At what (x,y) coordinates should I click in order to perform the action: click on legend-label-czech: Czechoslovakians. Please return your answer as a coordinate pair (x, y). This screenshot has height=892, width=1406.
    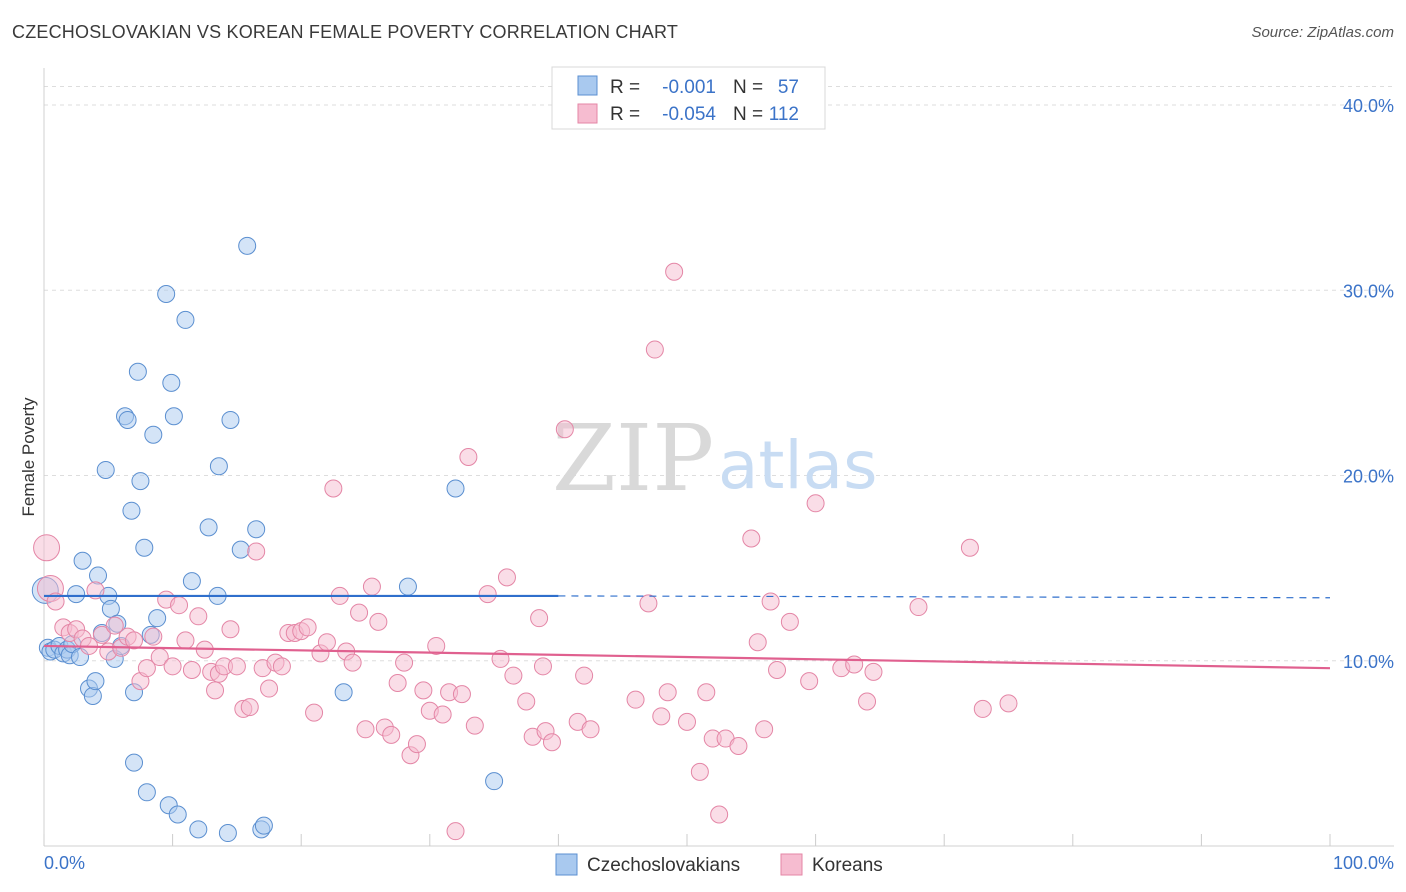
    Looking at the image, I should click on (663, 865).